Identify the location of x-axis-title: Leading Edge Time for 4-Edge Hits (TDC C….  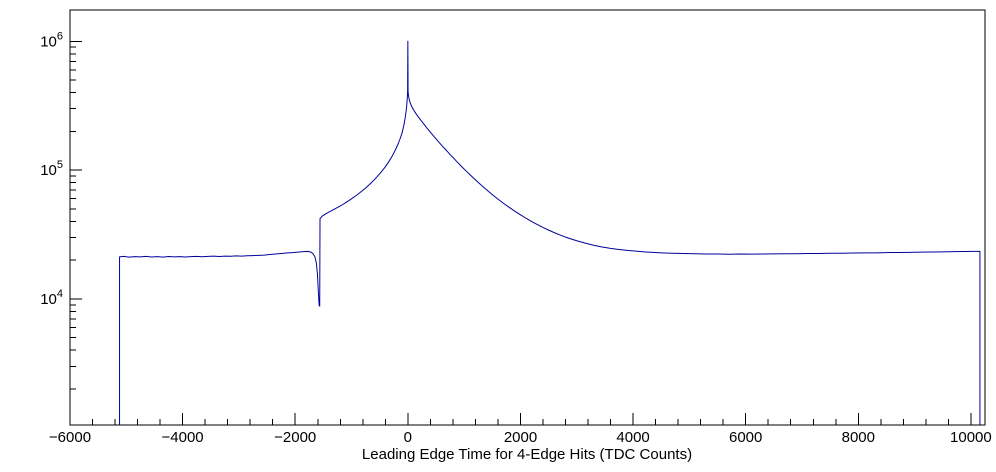
(527, 454).